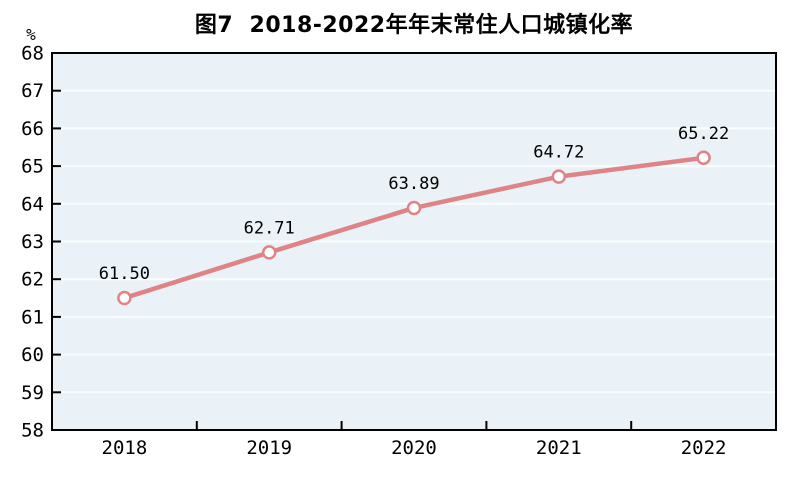 Image resolution: width=800 pixels, height=483 pixels. What do you see at coordinates (125, 448) in the screenshot?
I see `x-axis-tick-label: 2018` at bounding box center [125, 448].